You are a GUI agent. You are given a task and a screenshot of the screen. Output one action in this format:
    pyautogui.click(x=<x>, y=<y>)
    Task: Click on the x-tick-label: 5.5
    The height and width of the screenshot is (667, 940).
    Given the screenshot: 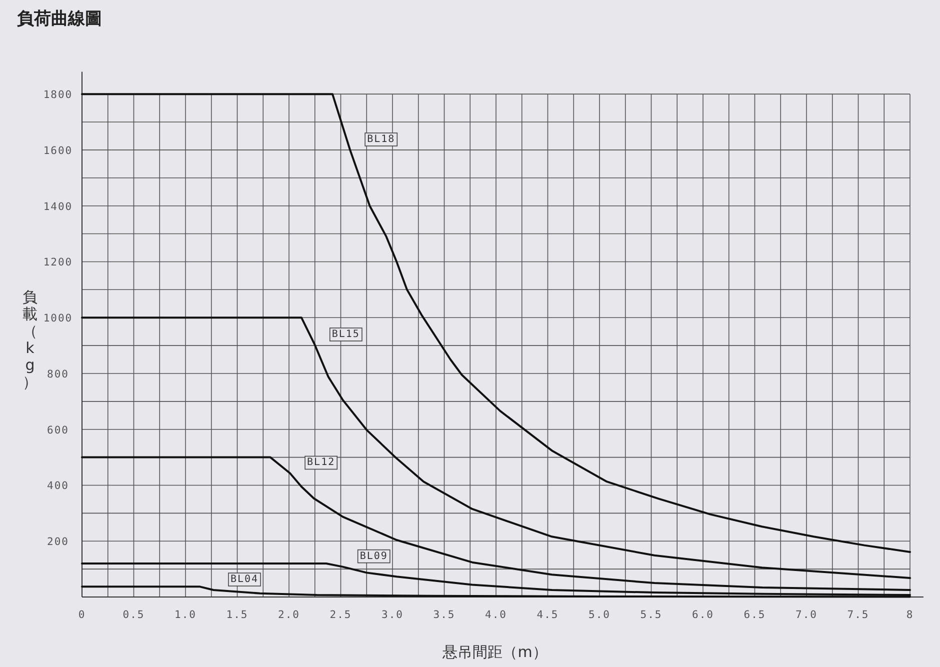 What is the action you would take?
    pyautogui.click(x=651, y=615)
    